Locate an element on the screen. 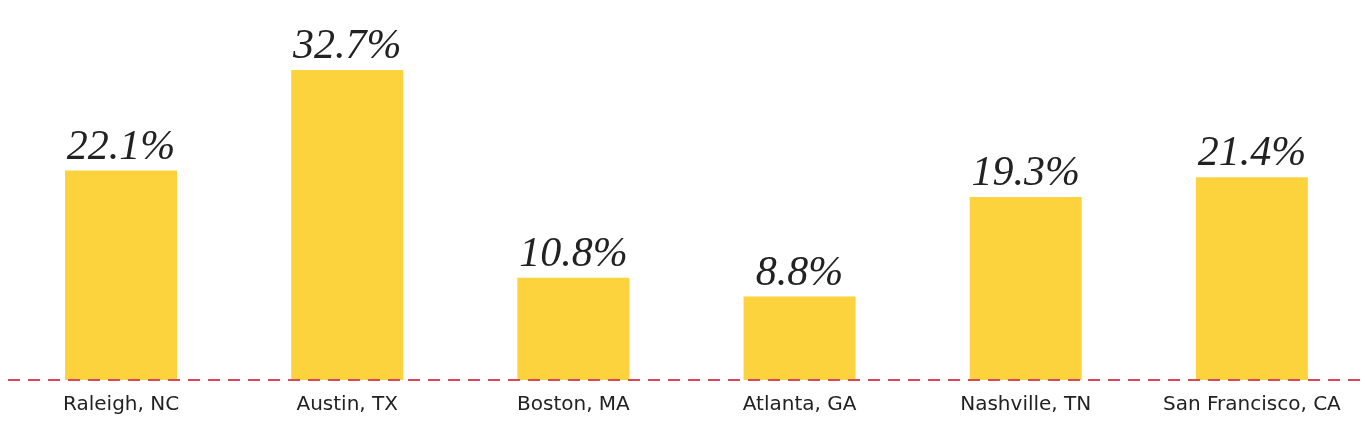 This screenshot has width=1365, height=424. data-label: 10.8% is located at coordinates (573, 251).